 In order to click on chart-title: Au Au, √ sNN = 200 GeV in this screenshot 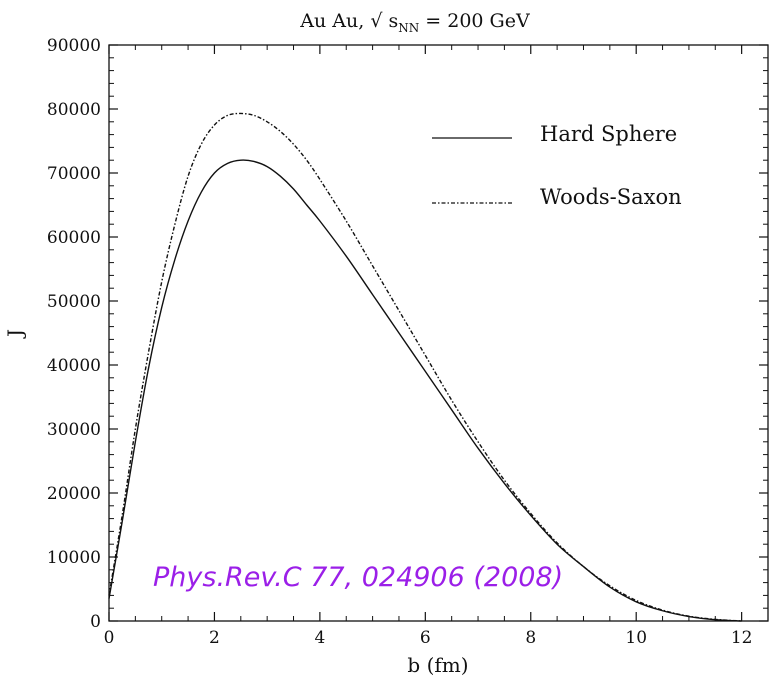, I will do `click(414, 22)`.